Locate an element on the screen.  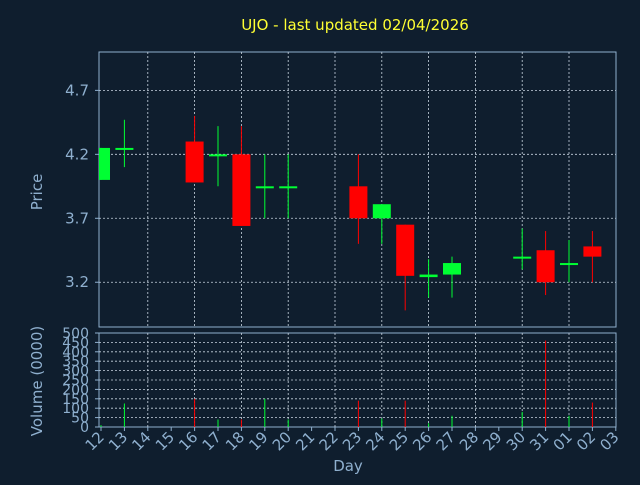
volume-tick-label: 50 is located at coordinates (80, 419).